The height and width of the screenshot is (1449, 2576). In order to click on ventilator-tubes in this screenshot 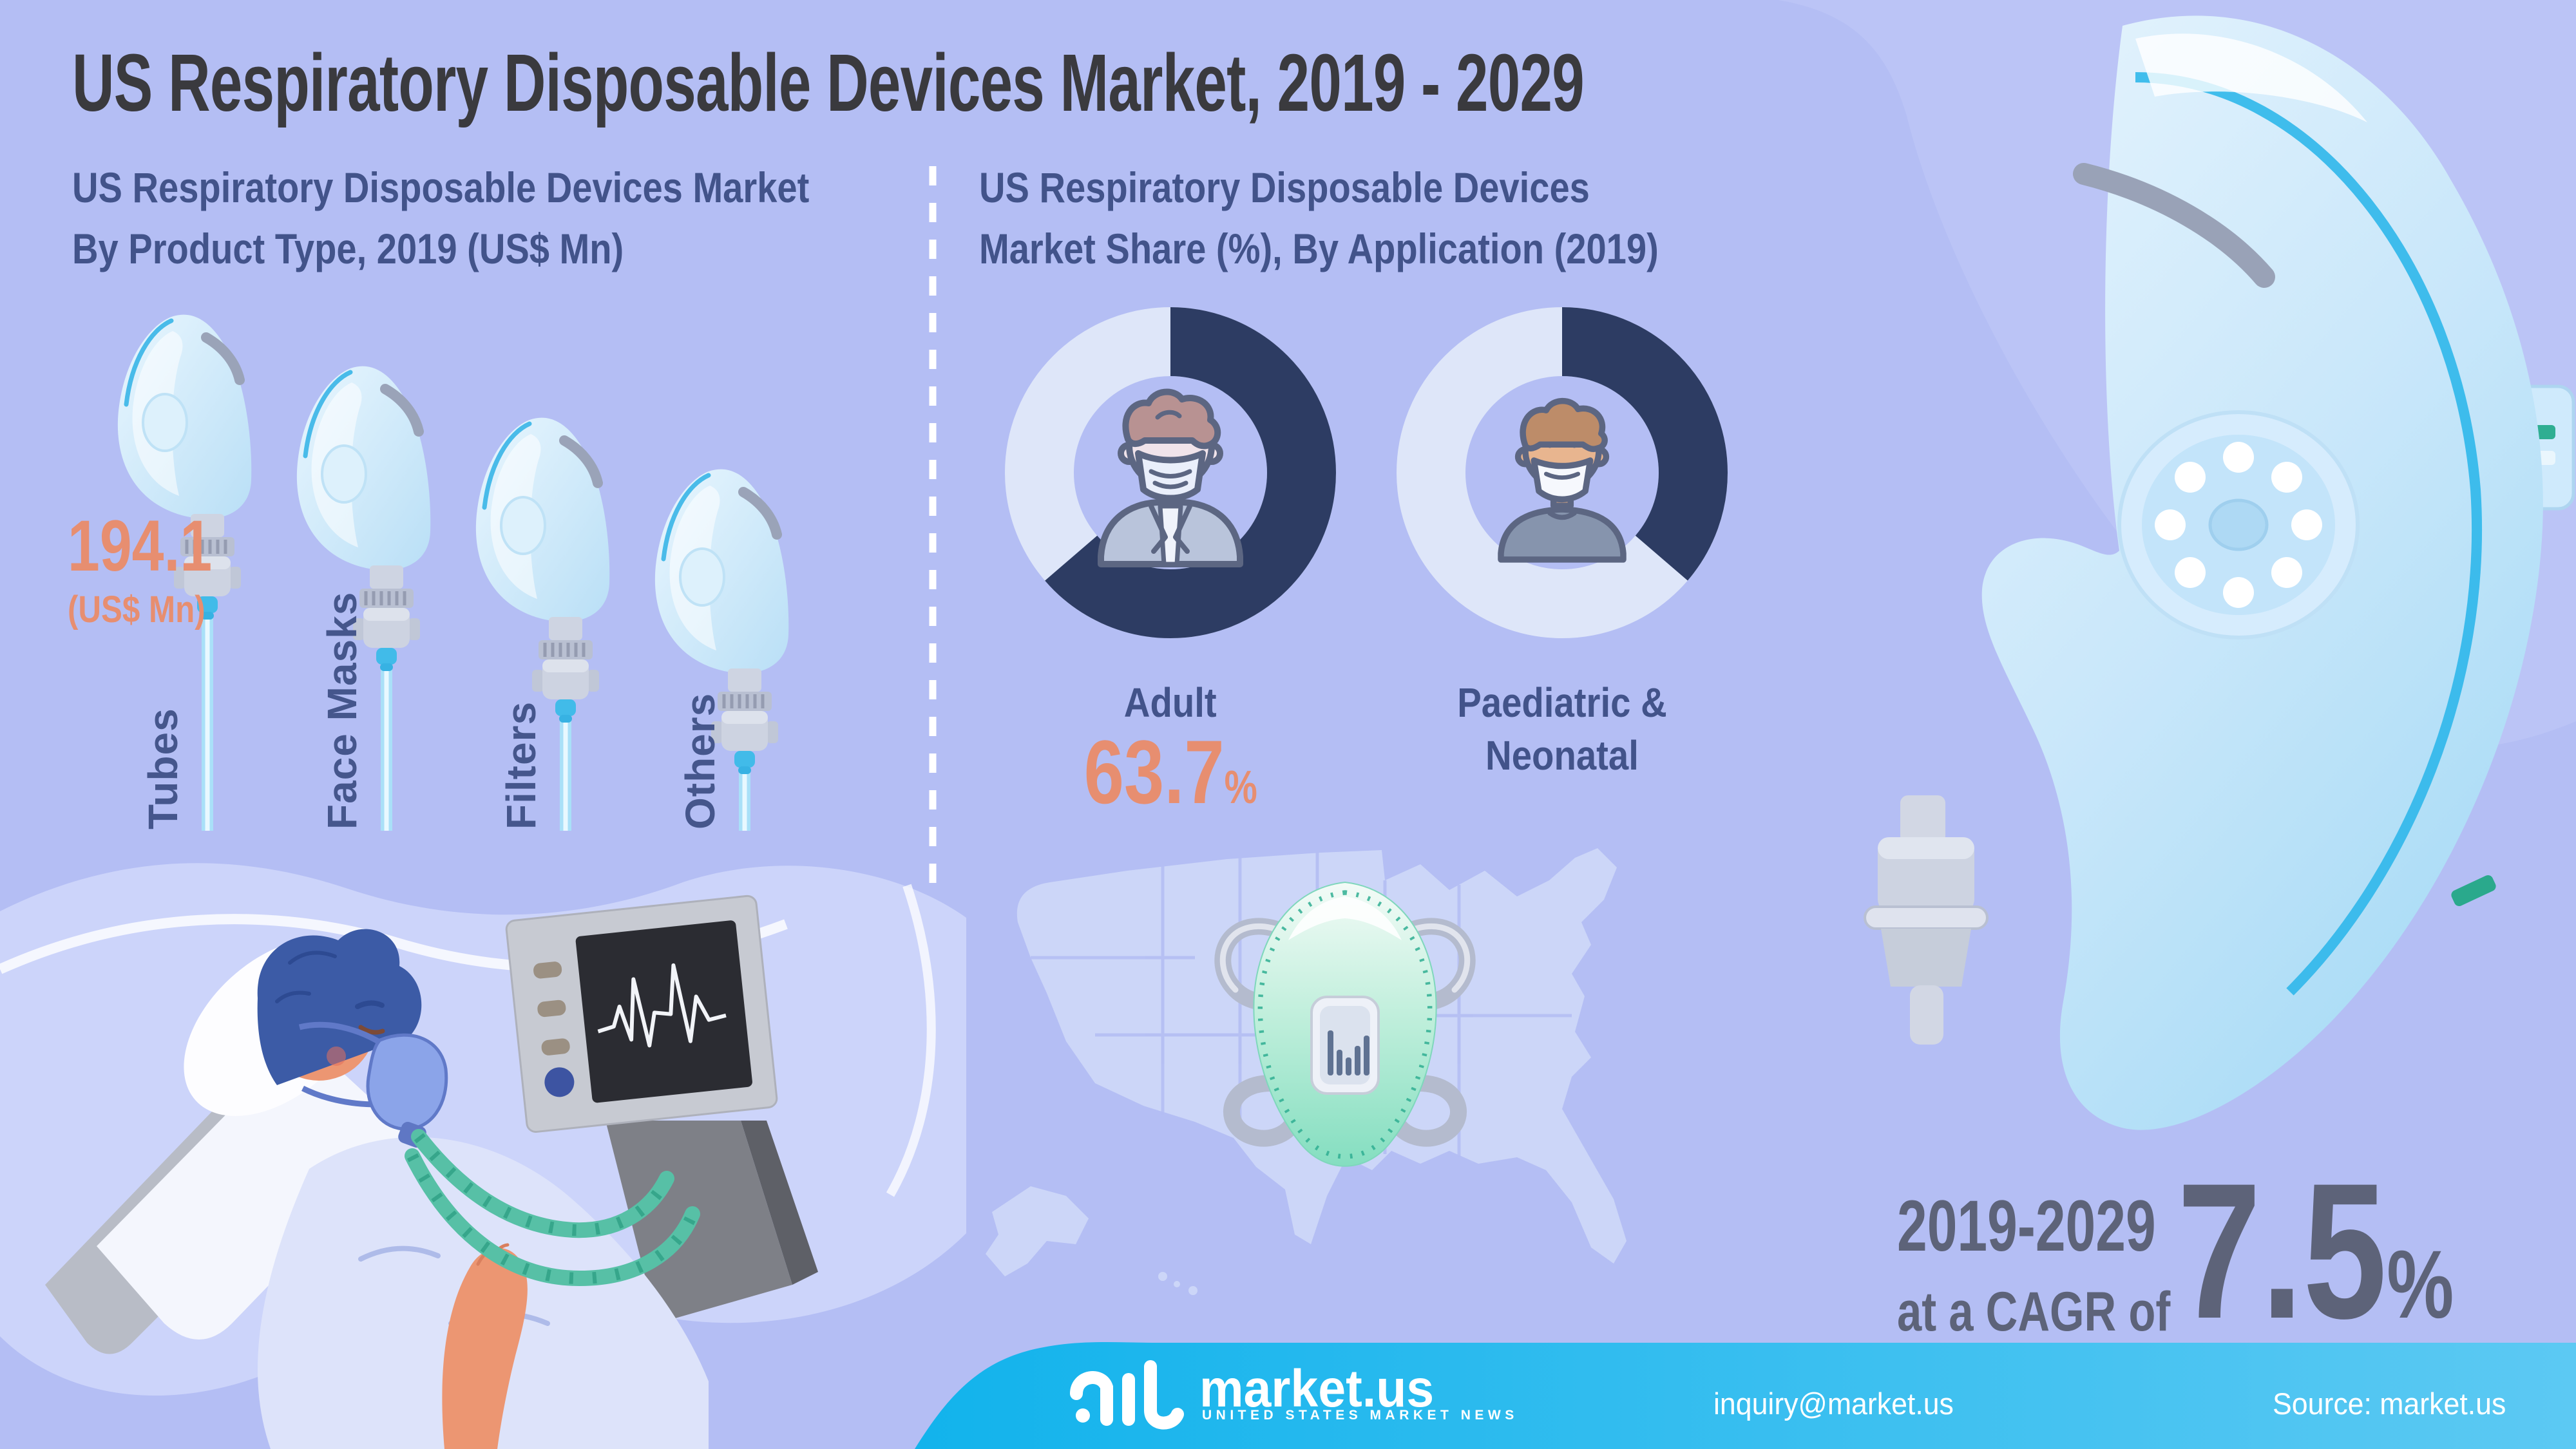, I will do `click(552, 1208)`.